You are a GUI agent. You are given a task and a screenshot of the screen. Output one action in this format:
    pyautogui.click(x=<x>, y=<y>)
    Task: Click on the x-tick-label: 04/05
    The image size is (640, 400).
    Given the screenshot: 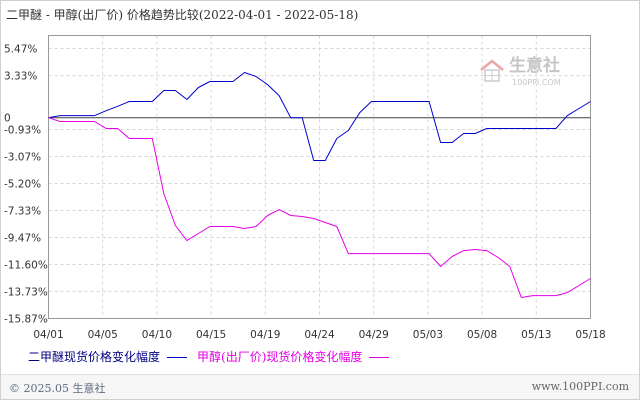 What is the action you would take?
    pyautogui.click(x=103, y=335)
    